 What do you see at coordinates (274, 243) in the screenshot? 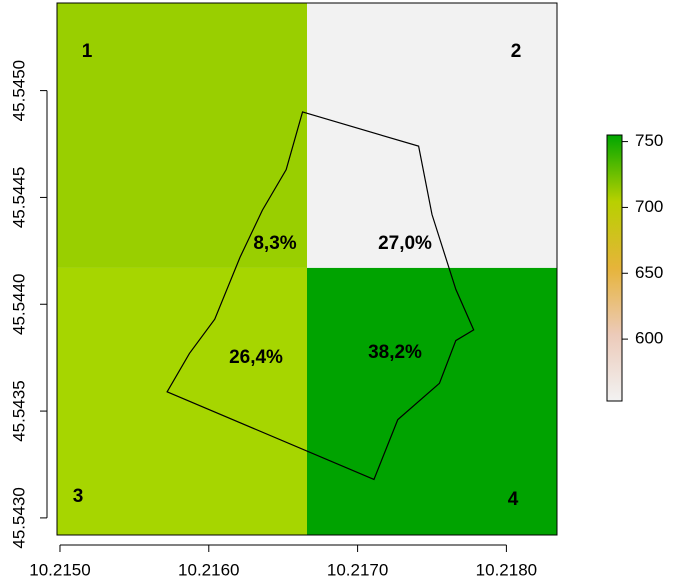
I see `cell-share: 8,3%` at bounding box center [274, 243].